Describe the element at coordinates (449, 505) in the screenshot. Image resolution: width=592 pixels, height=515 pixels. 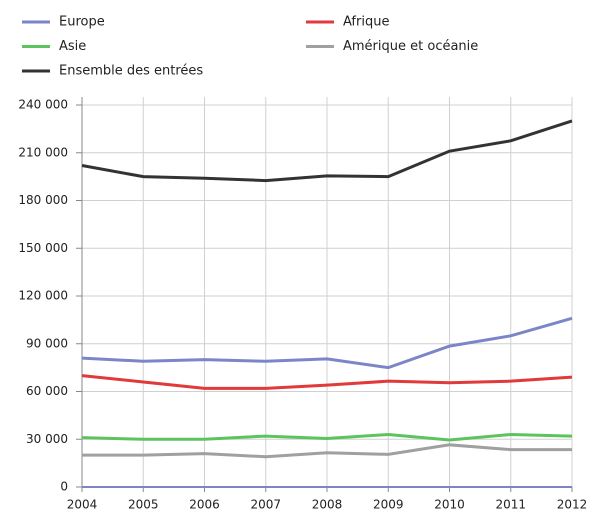
I see `x-tick-label: 2010` at that location.